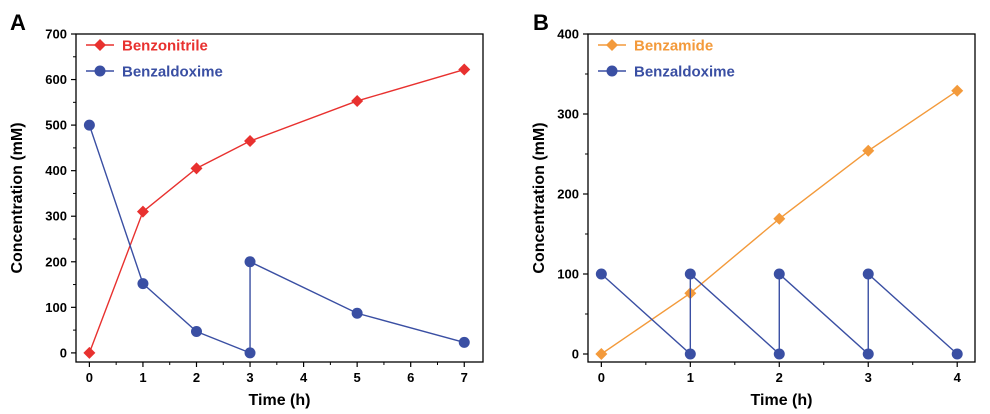 This screenshot has width=990, height=414. I want to click on panel-a-x-tick-label: 1, so click(142, 377).